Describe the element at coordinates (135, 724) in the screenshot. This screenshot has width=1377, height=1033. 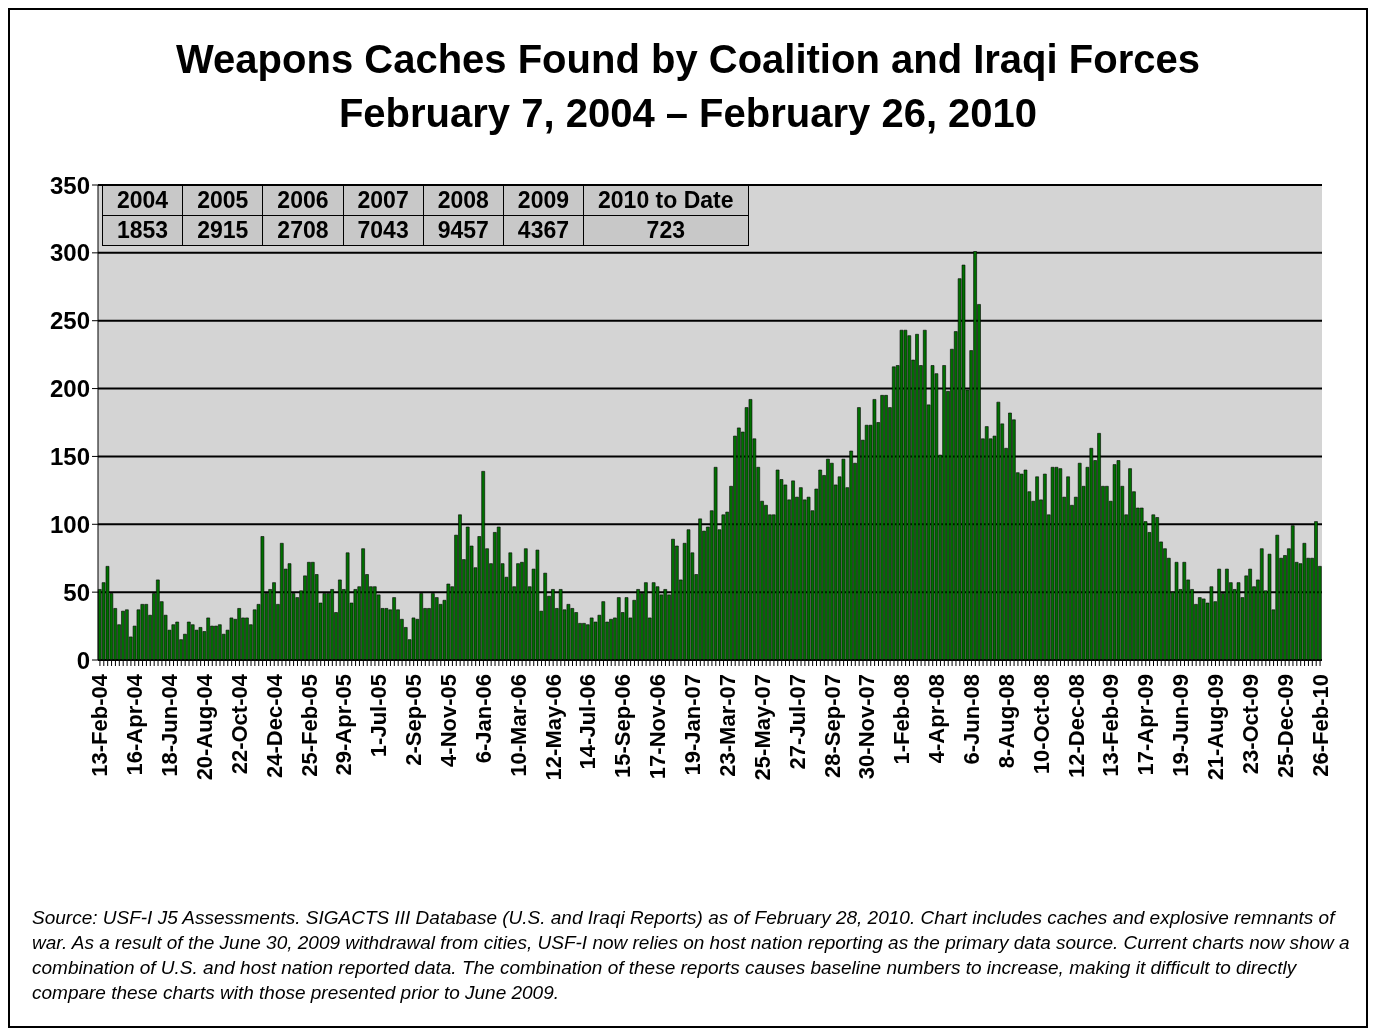
I see `x-tick-label: 16-Apr-04` at that location.